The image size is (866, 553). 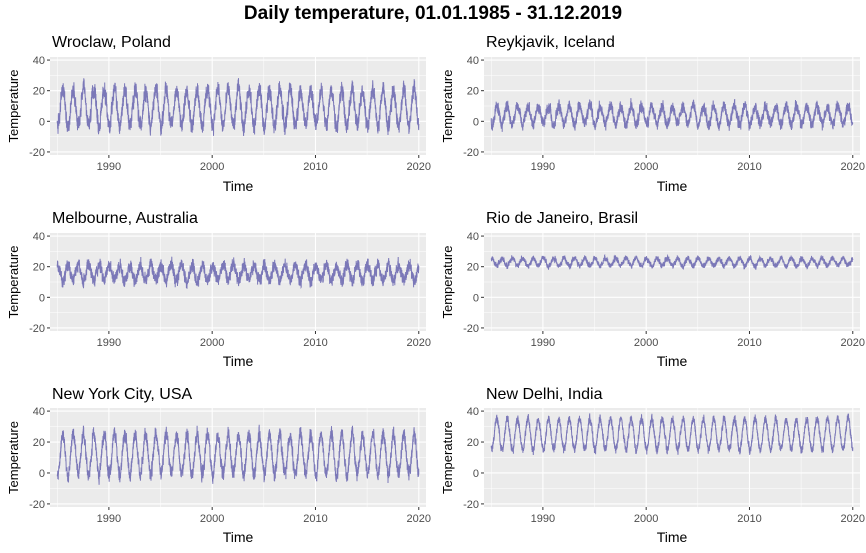 What do you see at coordinates (544, 394) in the screenshot?
I see `panel-title: New Delhi, India` at bounding box center [544, 394].